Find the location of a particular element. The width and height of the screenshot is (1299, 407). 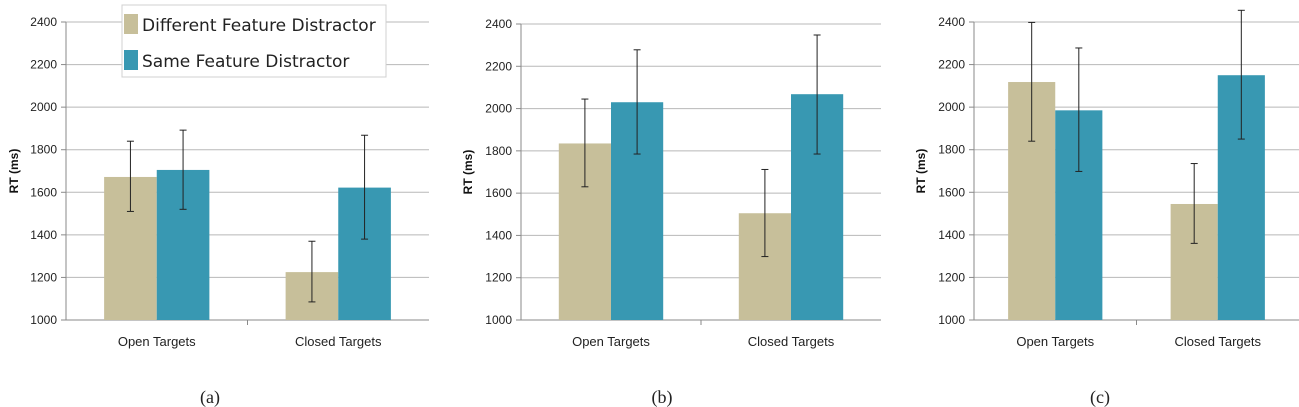

legend-label-same: Same Feature Distractor is located at coordinates (245, 62).